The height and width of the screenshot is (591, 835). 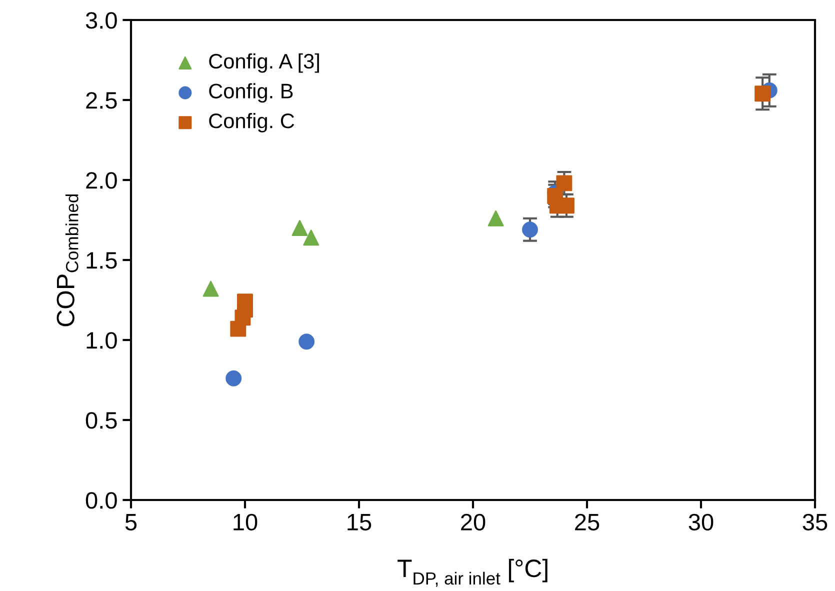 I want to click on y-axis-title: COP$_{Combined}$, so click(x=67, y=260).